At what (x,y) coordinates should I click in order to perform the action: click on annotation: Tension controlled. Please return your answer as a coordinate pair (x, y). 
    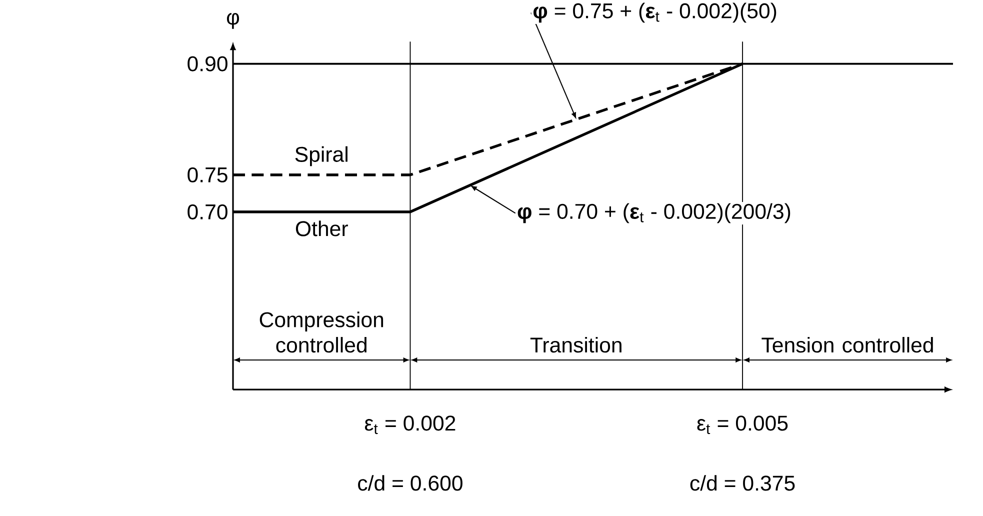
    Looking at the image, I should click on (847, 344).